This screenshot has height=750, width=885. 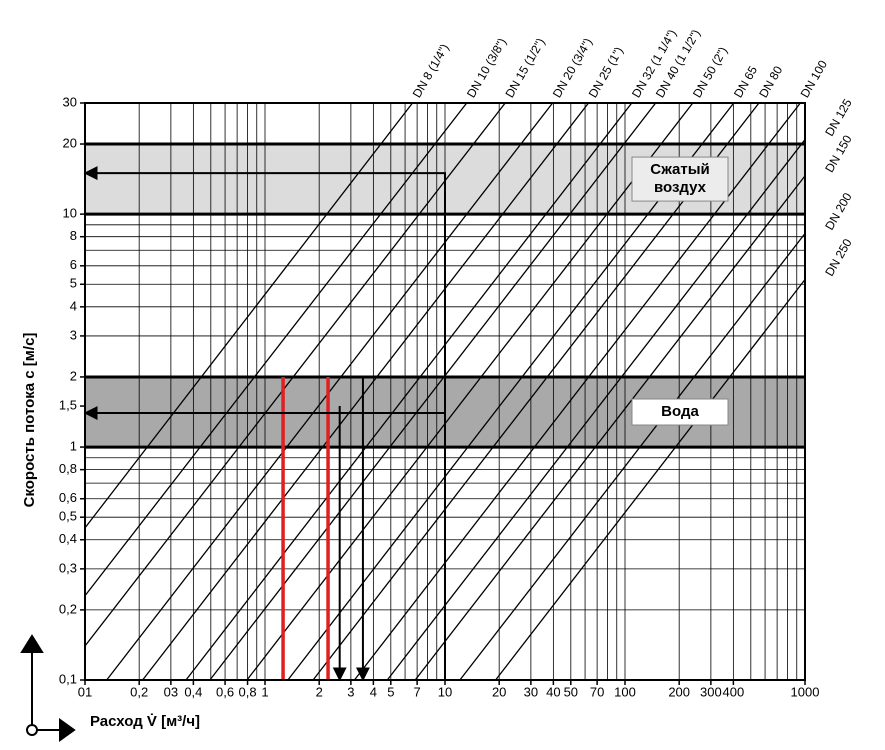 I want to click on y-axis-title: Скорость потока c [м/с], so click(x=29, y=420).